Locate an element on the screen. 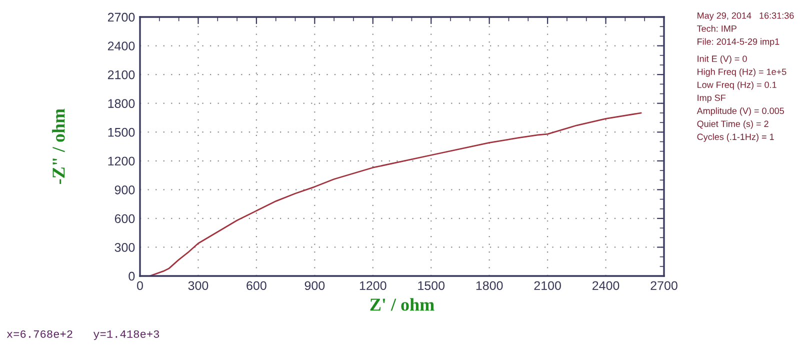  x-tick-label: 2700 is located at coordinates (664, 285).